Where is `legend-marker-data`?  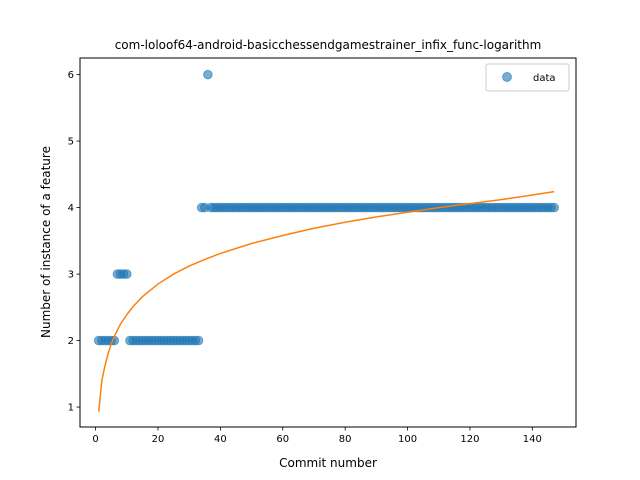
legend-marker-data is located at coordinates (507, 77).